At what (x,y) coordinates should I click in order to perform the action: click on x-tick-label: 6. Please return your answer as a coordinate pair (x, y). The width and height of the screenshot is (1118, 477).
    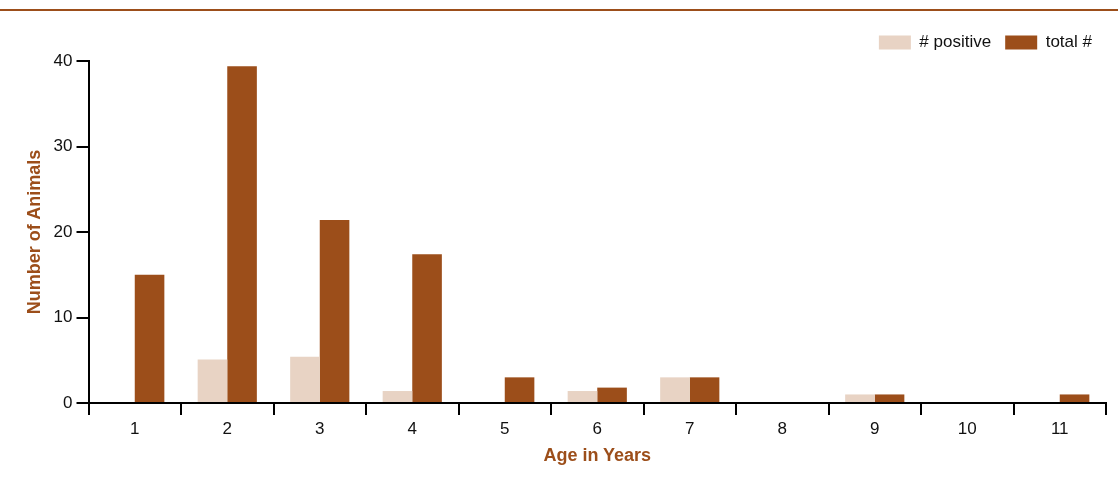
    Looking at the image, I should click on (597, 428).